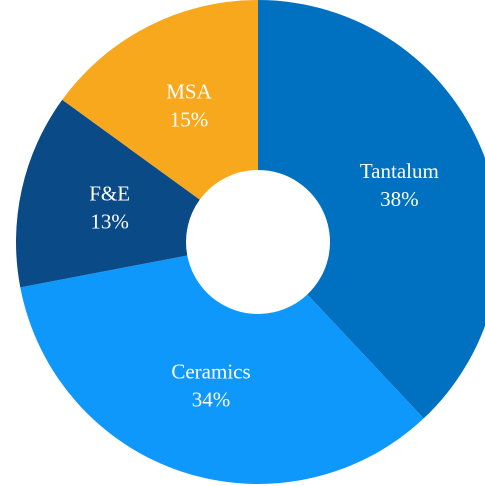 This screenshot has width=485, height=486. What do you see at coordinates (399, 171) in the screenshot?
I see `slice-label: Tantalum` at bounding box center [399, 171].